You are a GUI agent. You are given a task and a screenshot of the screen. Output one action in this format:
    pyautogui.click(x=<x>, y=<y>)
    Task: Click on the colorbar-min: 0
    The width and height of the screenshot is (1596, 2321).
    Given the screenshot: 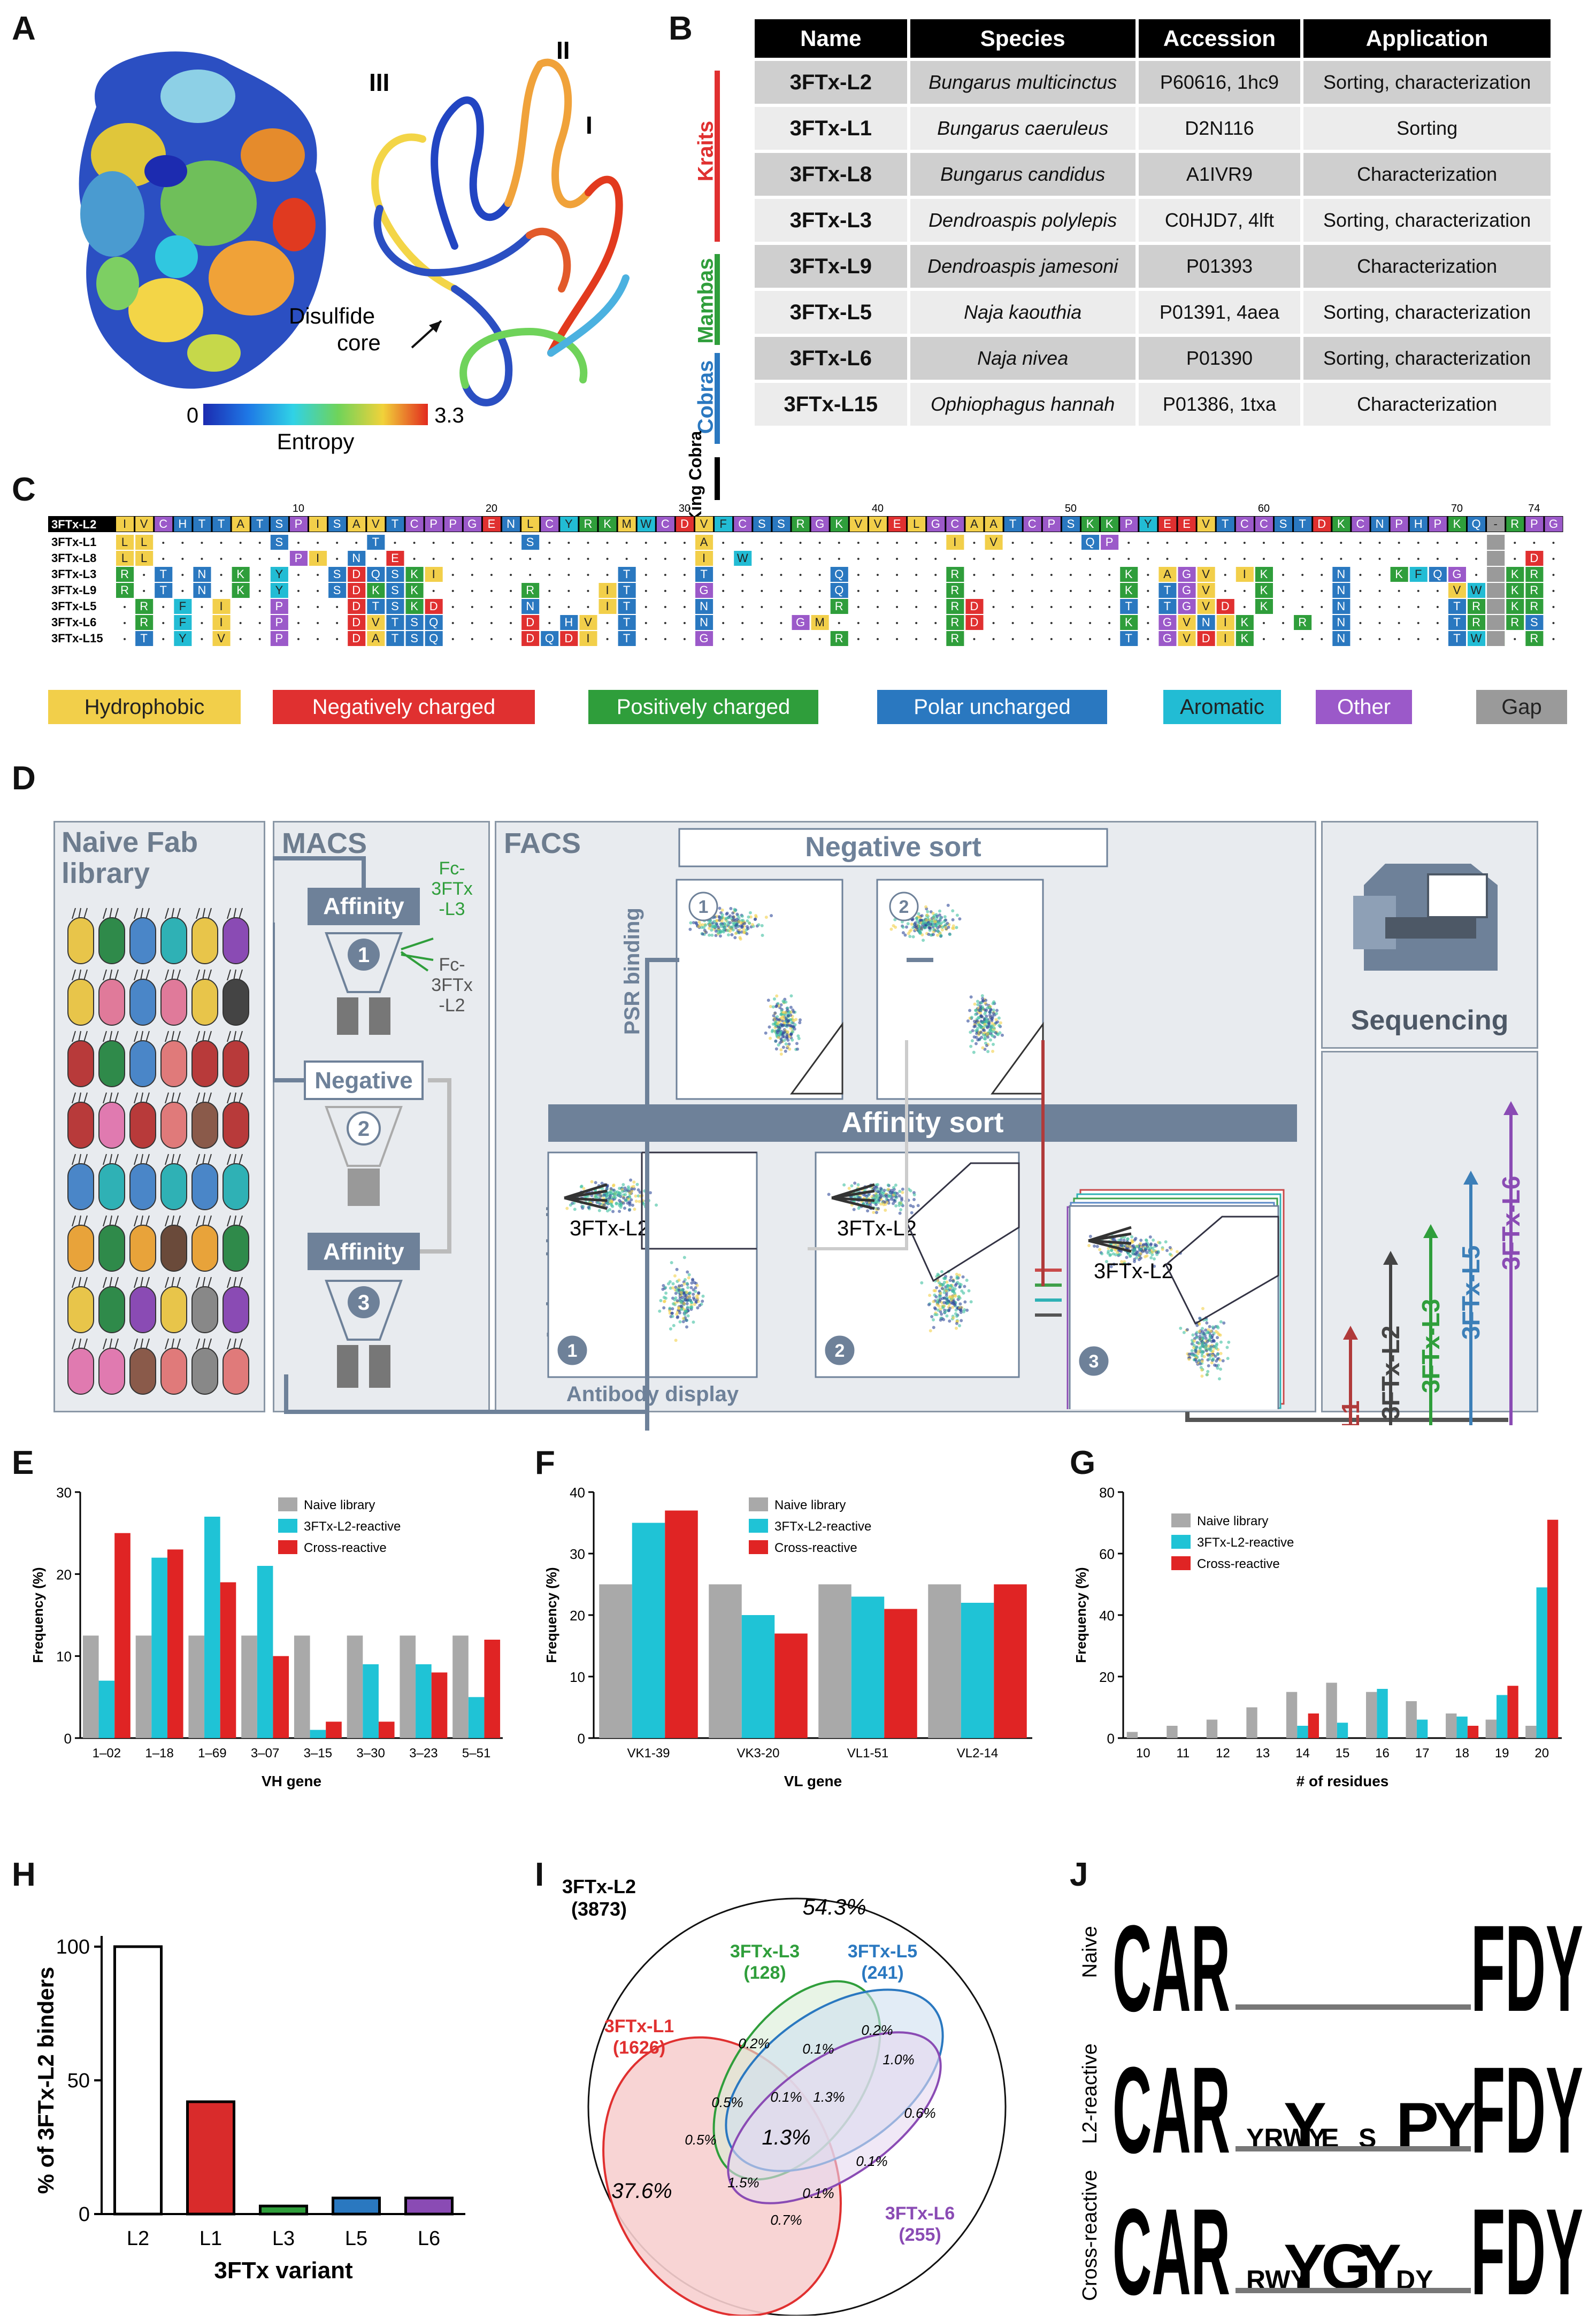 What is the action you would take?
    pyautogui.click(x=193, y=415)
    